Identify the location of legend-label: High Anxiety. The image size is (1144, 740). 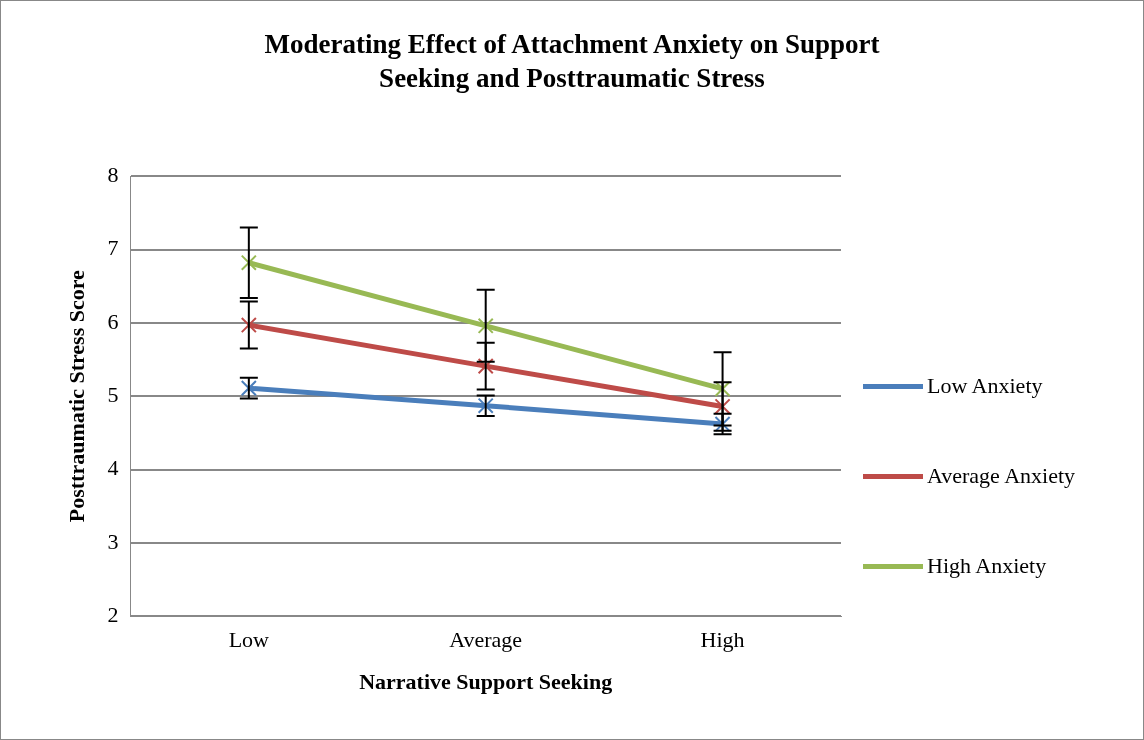
(987, 566).